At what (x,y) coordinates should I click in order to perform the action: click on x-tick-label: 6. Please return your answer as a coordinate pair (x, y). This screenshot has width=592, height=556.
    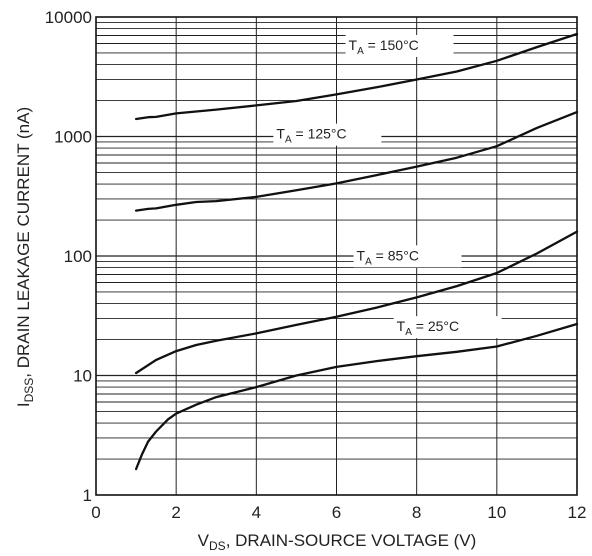
    Looking at the image, I should click on (336, 512).